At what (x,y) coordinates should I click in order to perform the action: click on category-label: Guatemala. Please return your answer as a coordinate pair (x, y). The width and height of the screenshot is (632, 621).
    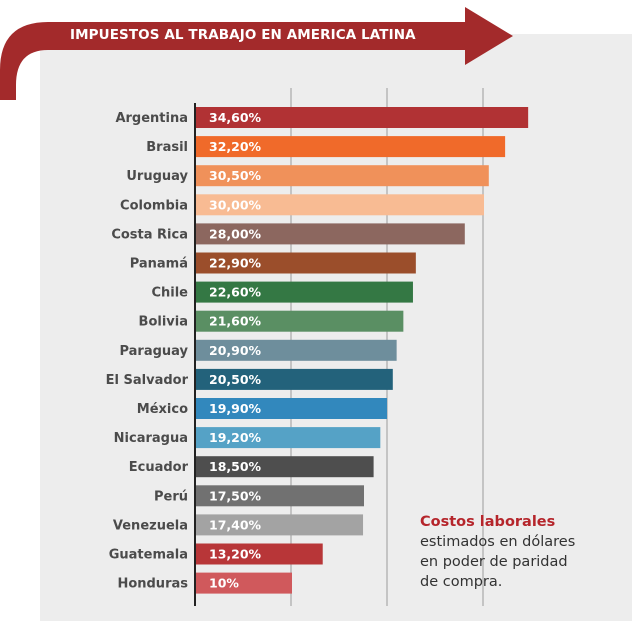
    Looking at the image, I should click on (148, 555).